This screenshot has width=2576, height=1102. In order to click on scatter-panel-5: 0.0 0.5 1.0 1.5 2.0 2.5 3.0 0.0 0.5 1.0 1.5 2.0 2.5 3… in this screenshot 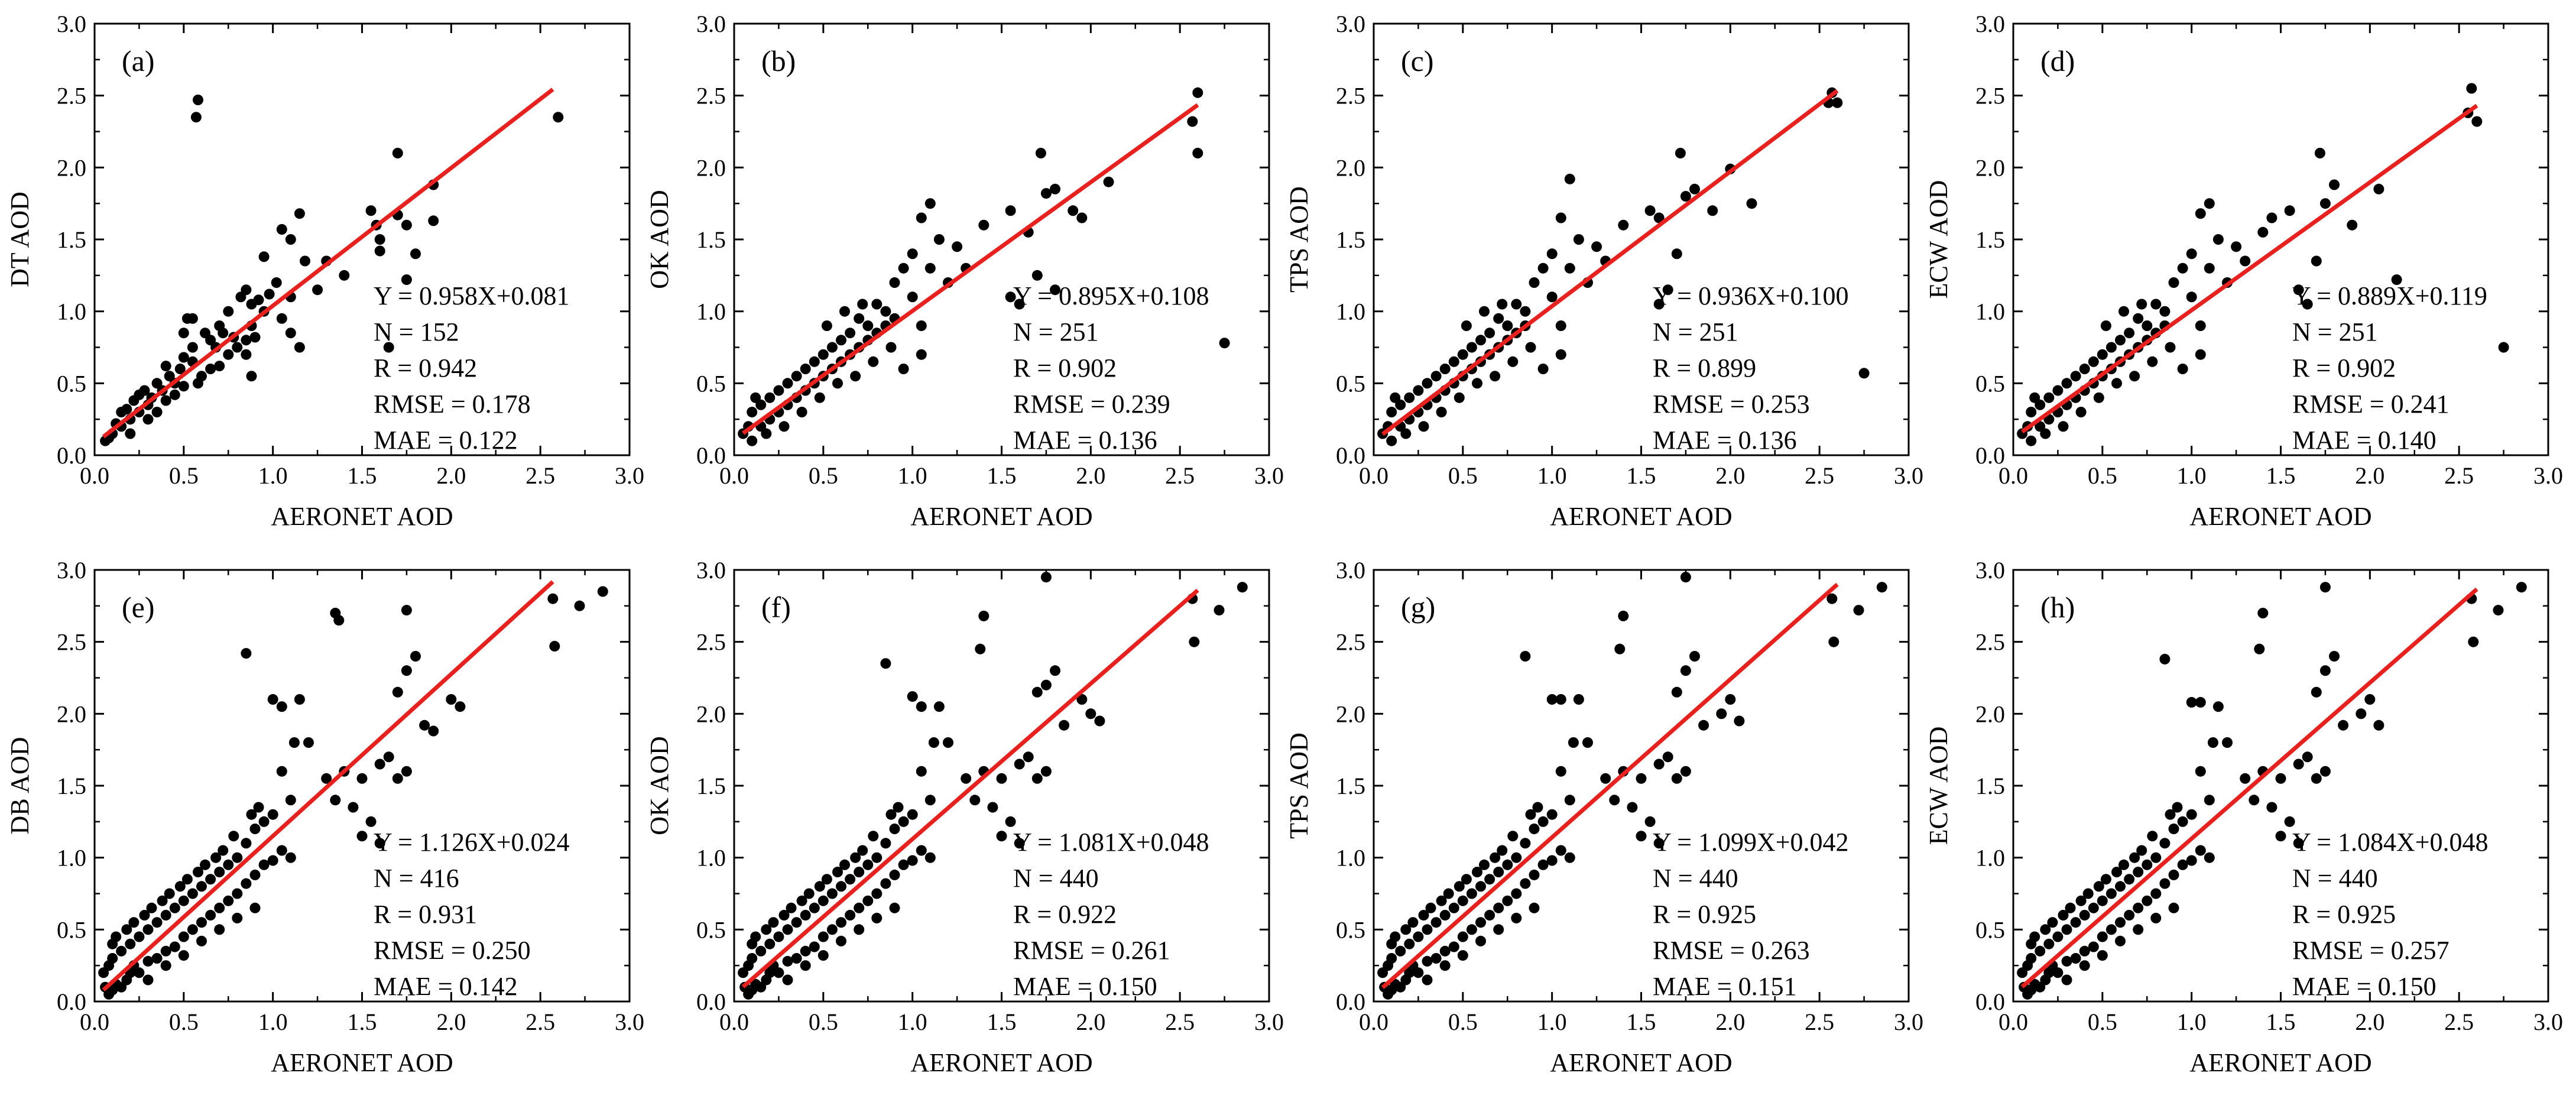, I will do `click(324, 817)`.